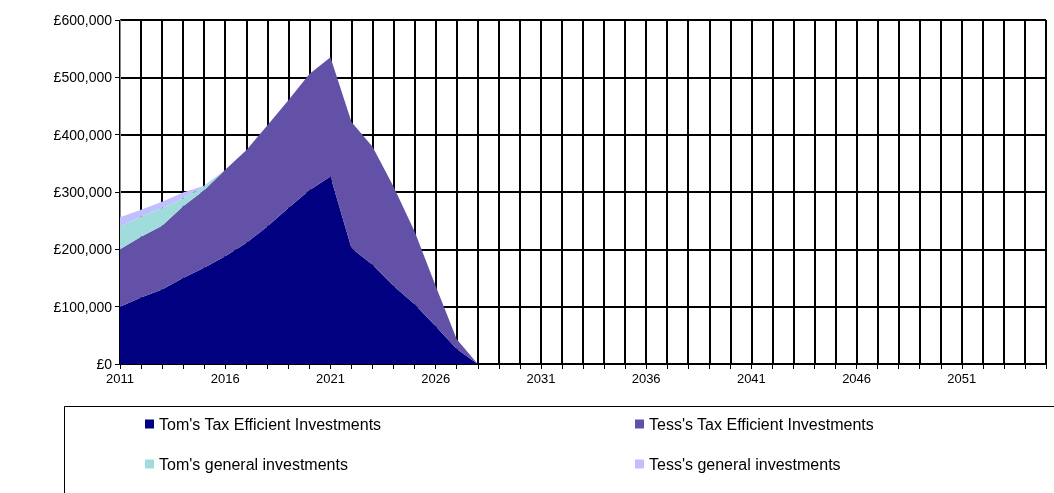 This screenshot has height=493, width=1054. Describe the element at coordinates (330, 378) in the screenshot. I see `x-tick-label: 2021` at that location.